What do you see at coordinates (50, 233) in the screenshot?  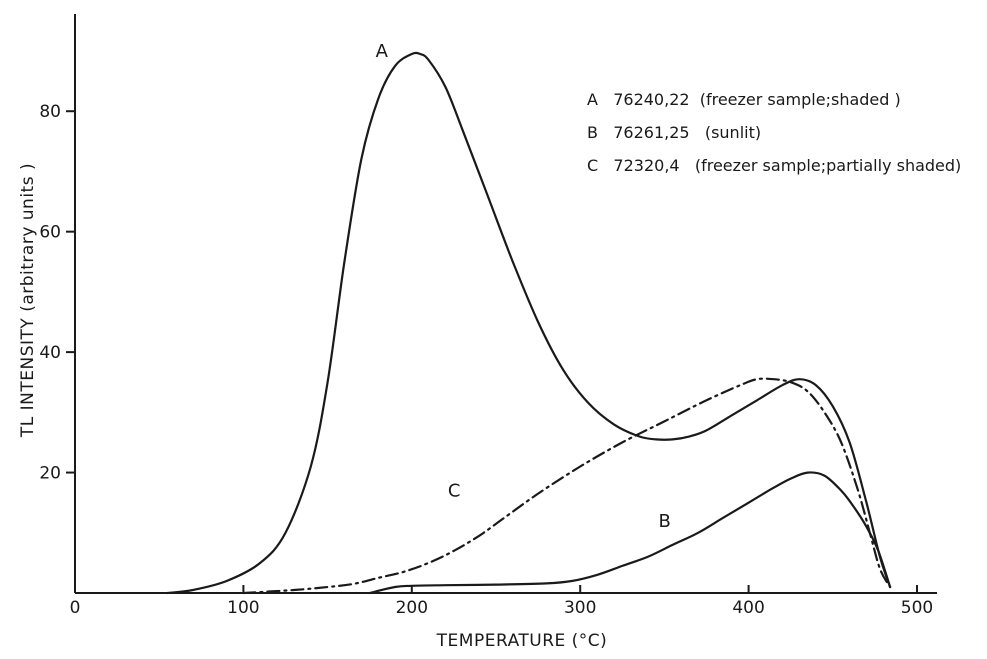 I see `y-tick-label: 60` at bounding box center [50, 233].